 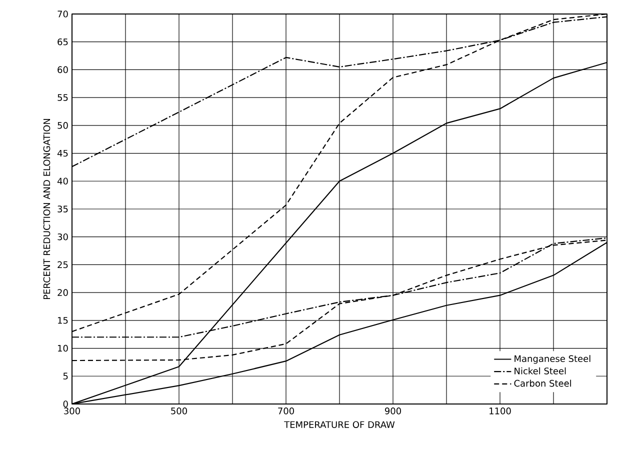 I want to click on x-tick-label: 500, so click(x=179, y=411).